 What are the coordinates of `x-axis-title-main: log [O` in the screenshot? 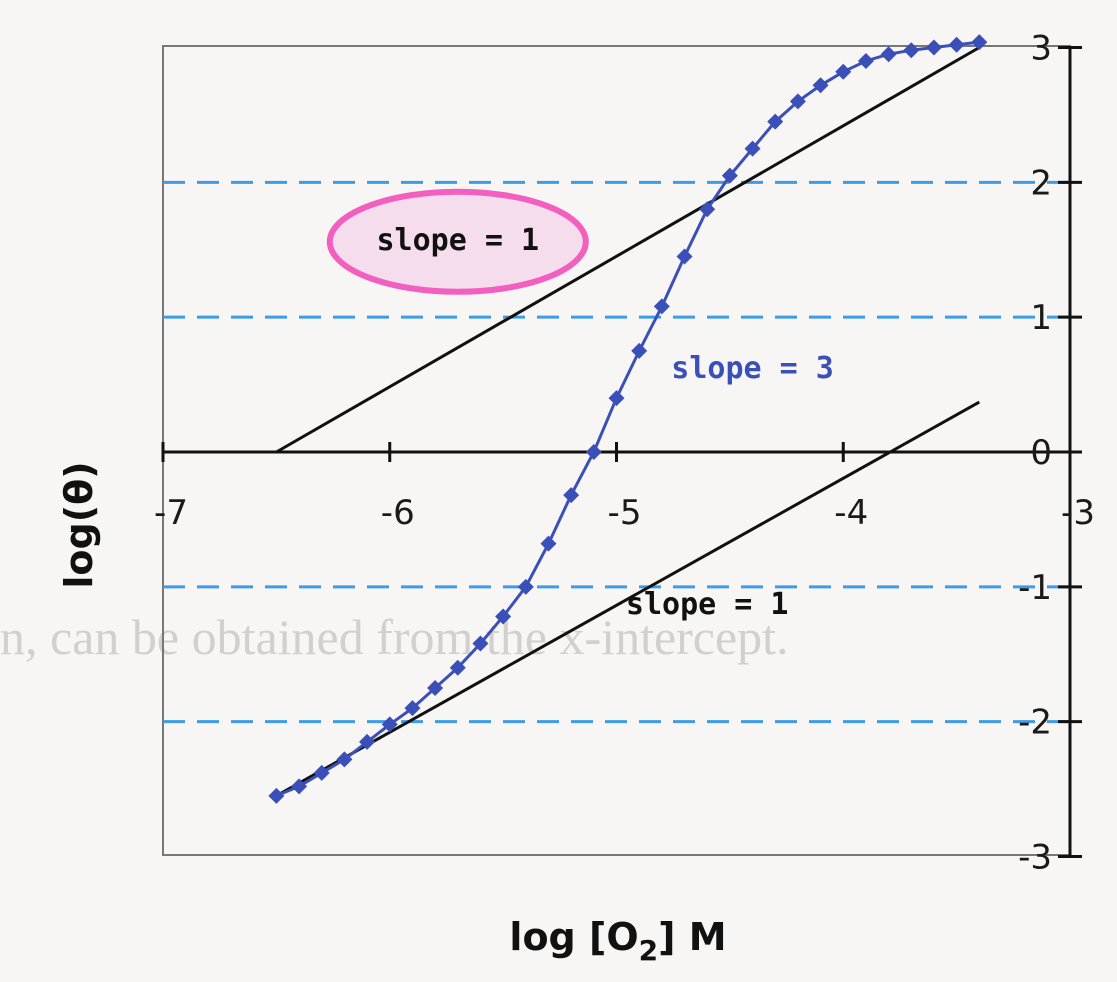 It's located at (573, 937).